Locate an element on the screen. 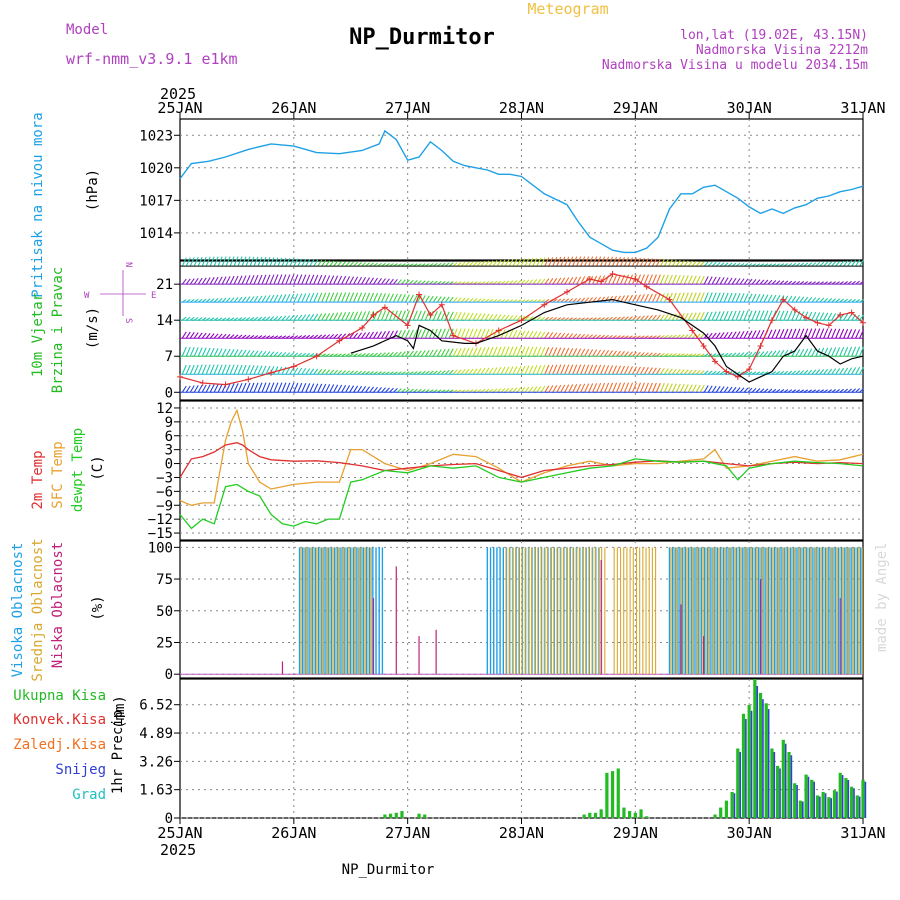 Image resolution: width=900 pixels, height=900 pixels. y-tick-label: 1023 is located at coordinates (156, 136).